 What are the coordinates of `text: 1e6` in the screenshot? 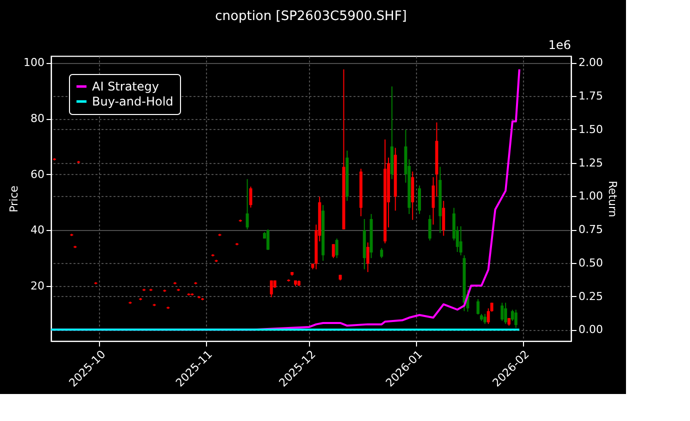 It's located at (559, 45).